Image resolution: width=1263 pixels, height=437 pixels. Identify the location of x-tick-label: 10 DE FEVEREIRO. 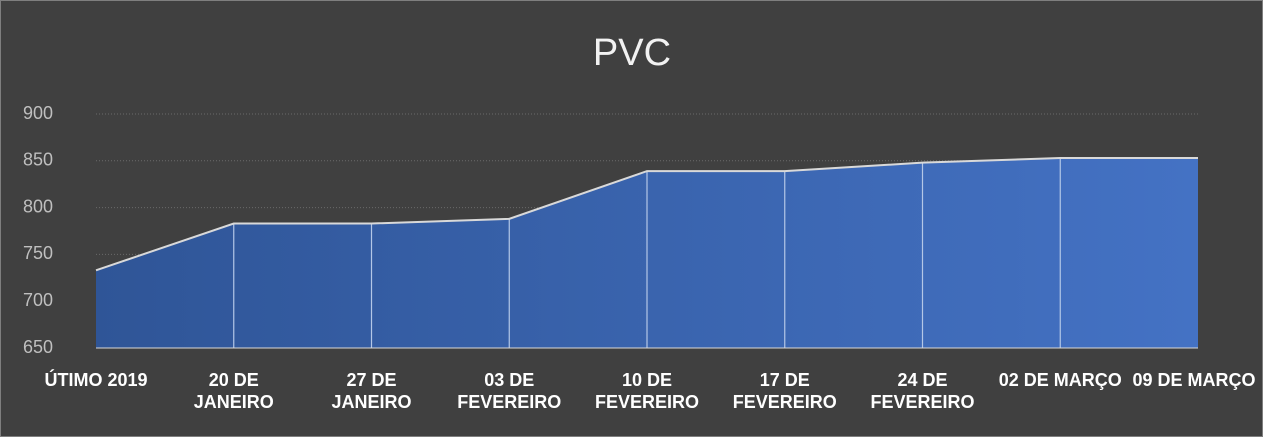
(647, 391).